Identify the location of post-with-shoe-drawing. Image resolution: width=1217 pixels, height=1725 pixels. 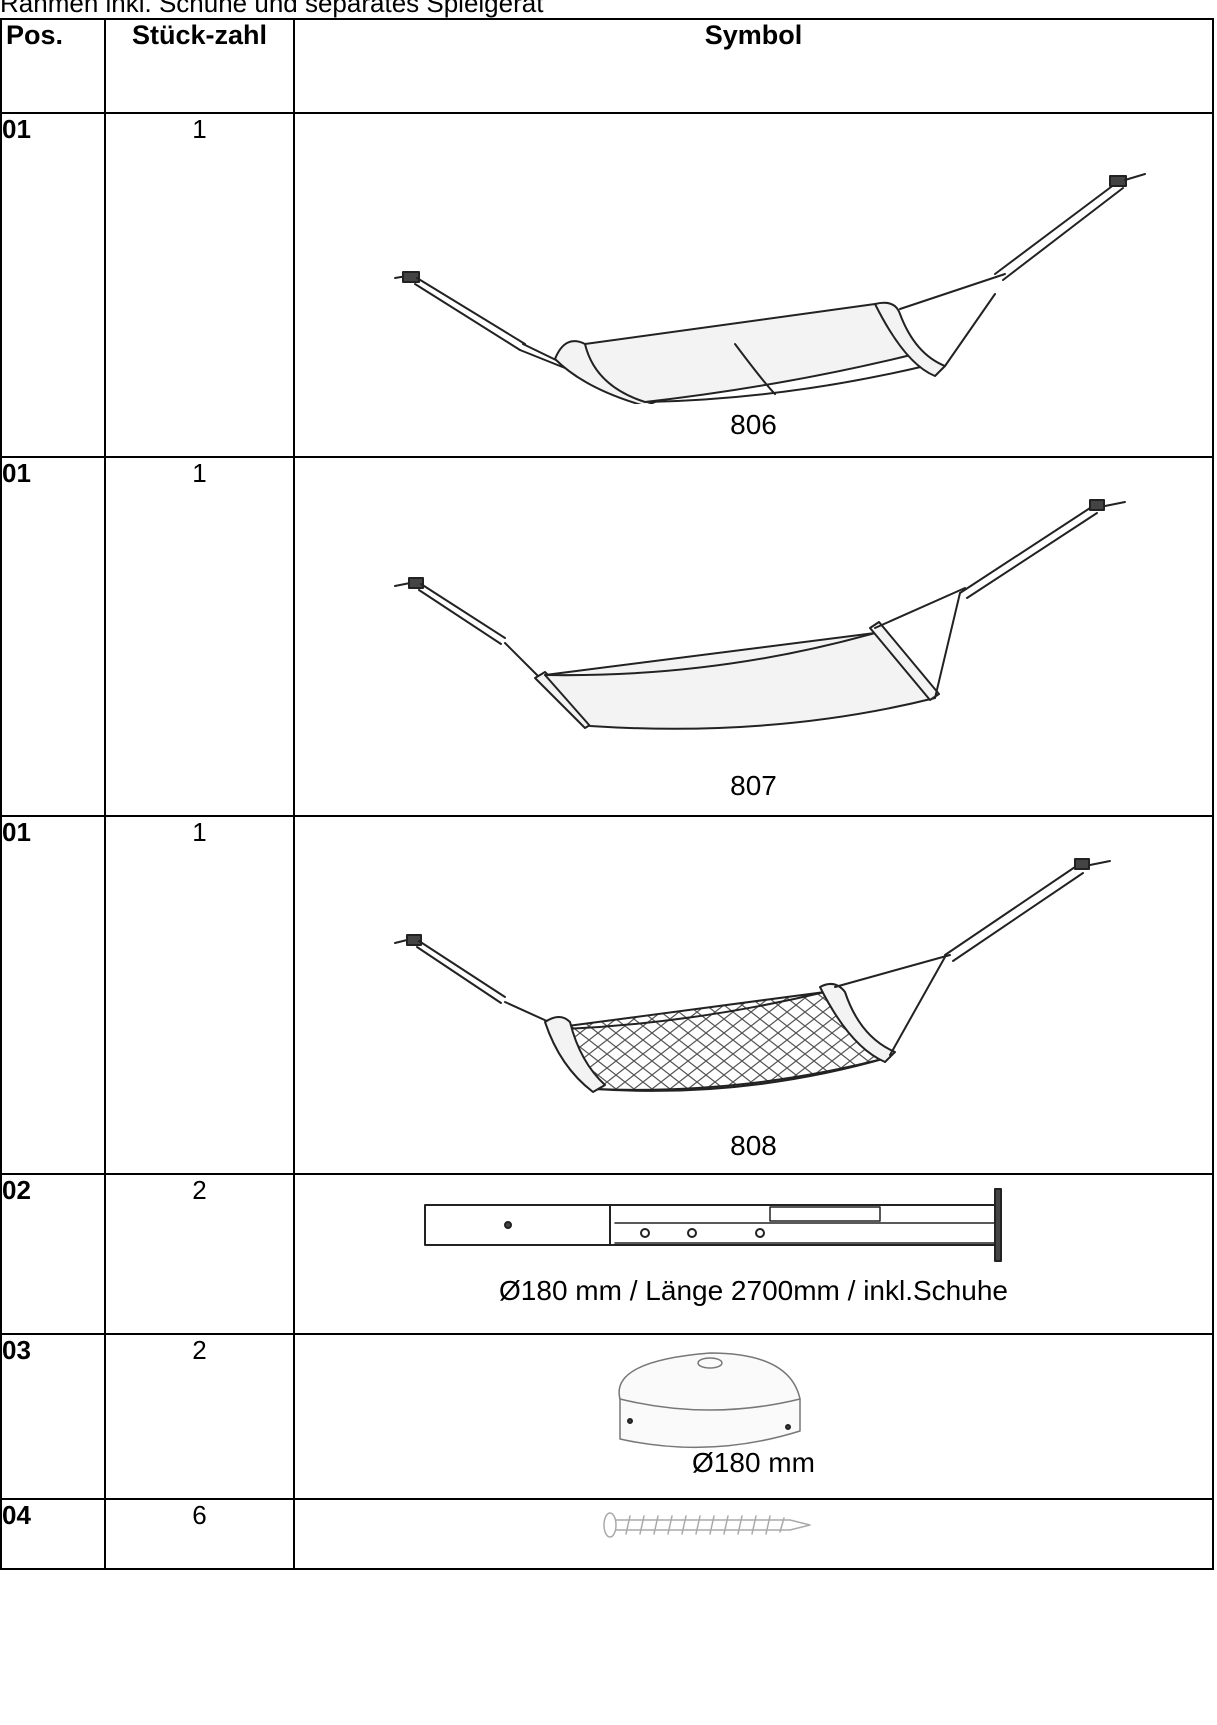
(713, 1225).